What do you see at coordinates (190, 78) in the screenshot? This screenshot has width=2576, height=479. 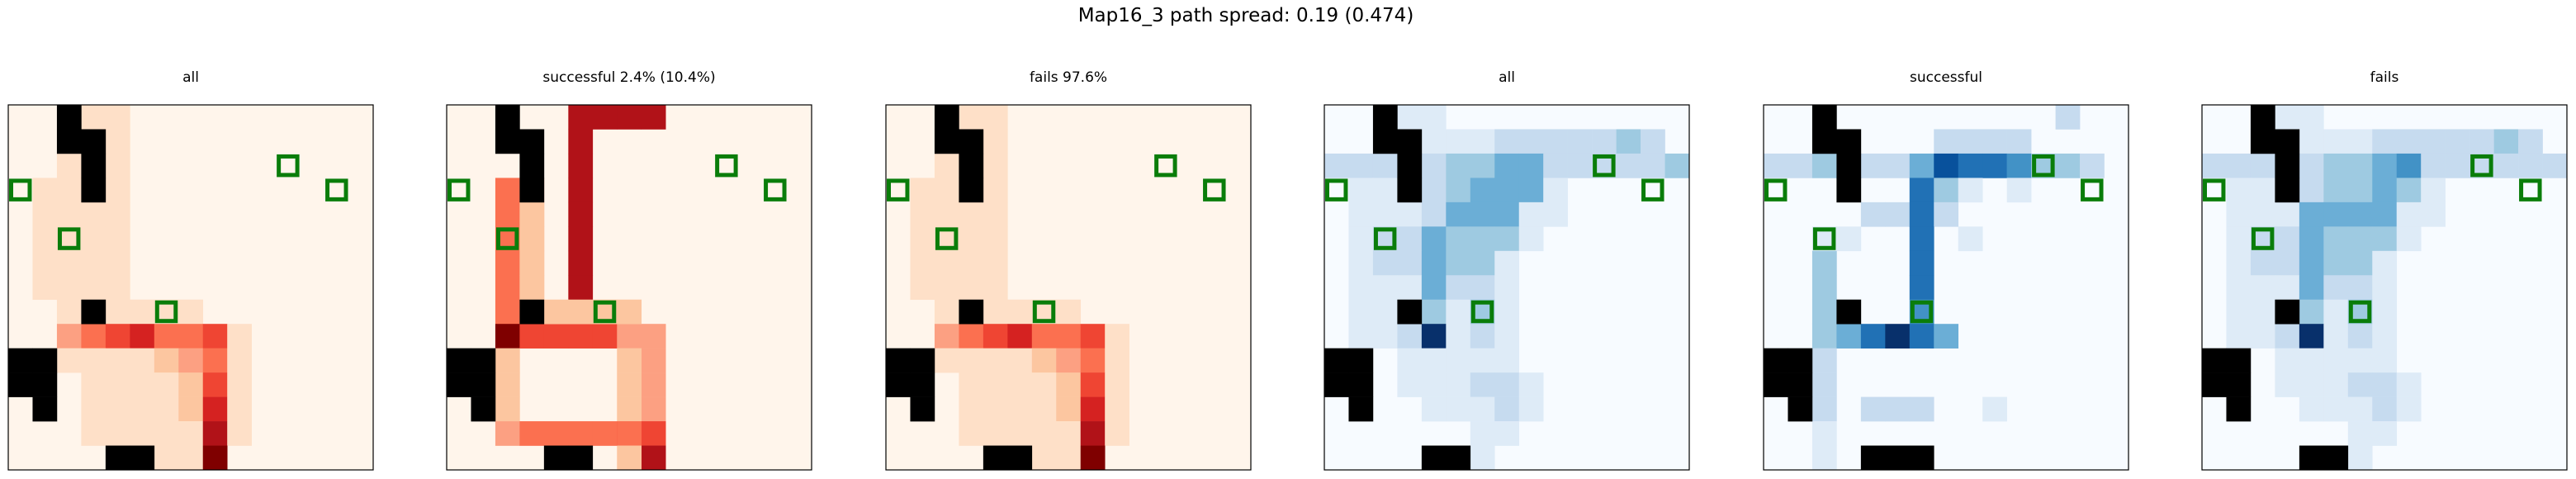 I see `panel-title: all` at bounding box center [190, 78].